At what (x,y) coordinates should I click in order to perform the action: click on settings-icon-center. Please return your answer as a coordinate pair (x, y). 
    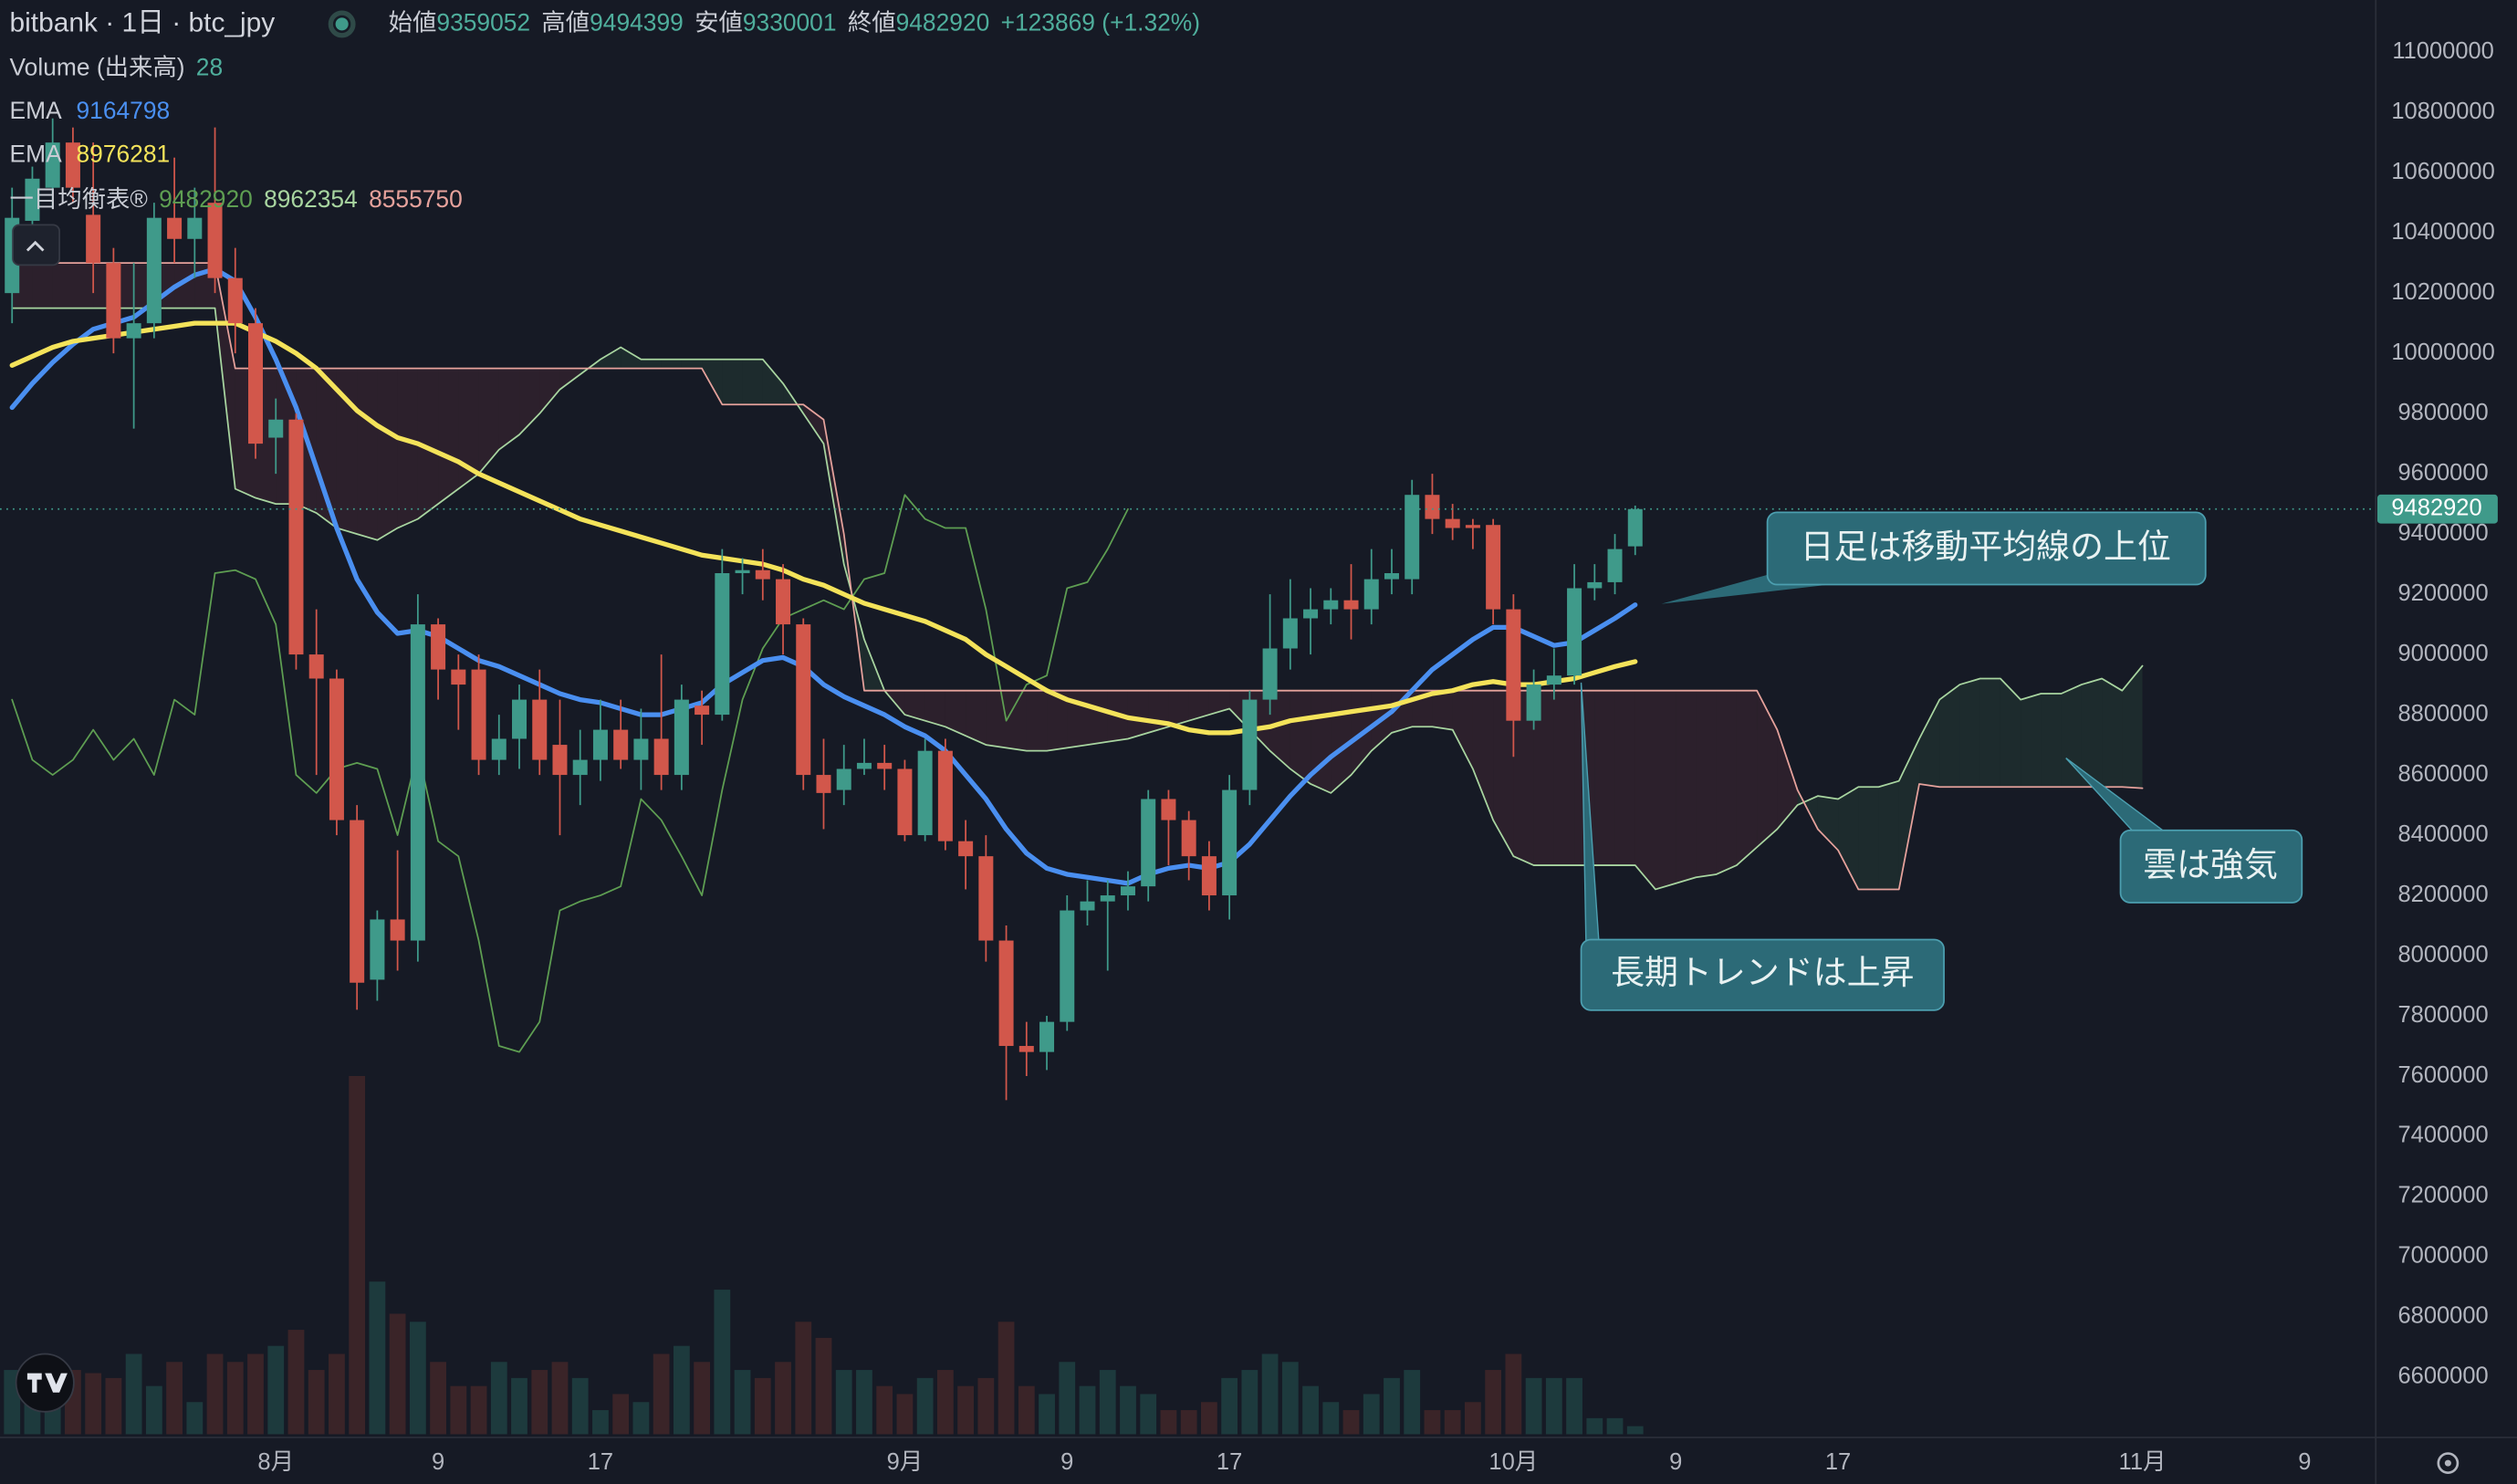
    Looking at the image, I should click on (2447, 1463).